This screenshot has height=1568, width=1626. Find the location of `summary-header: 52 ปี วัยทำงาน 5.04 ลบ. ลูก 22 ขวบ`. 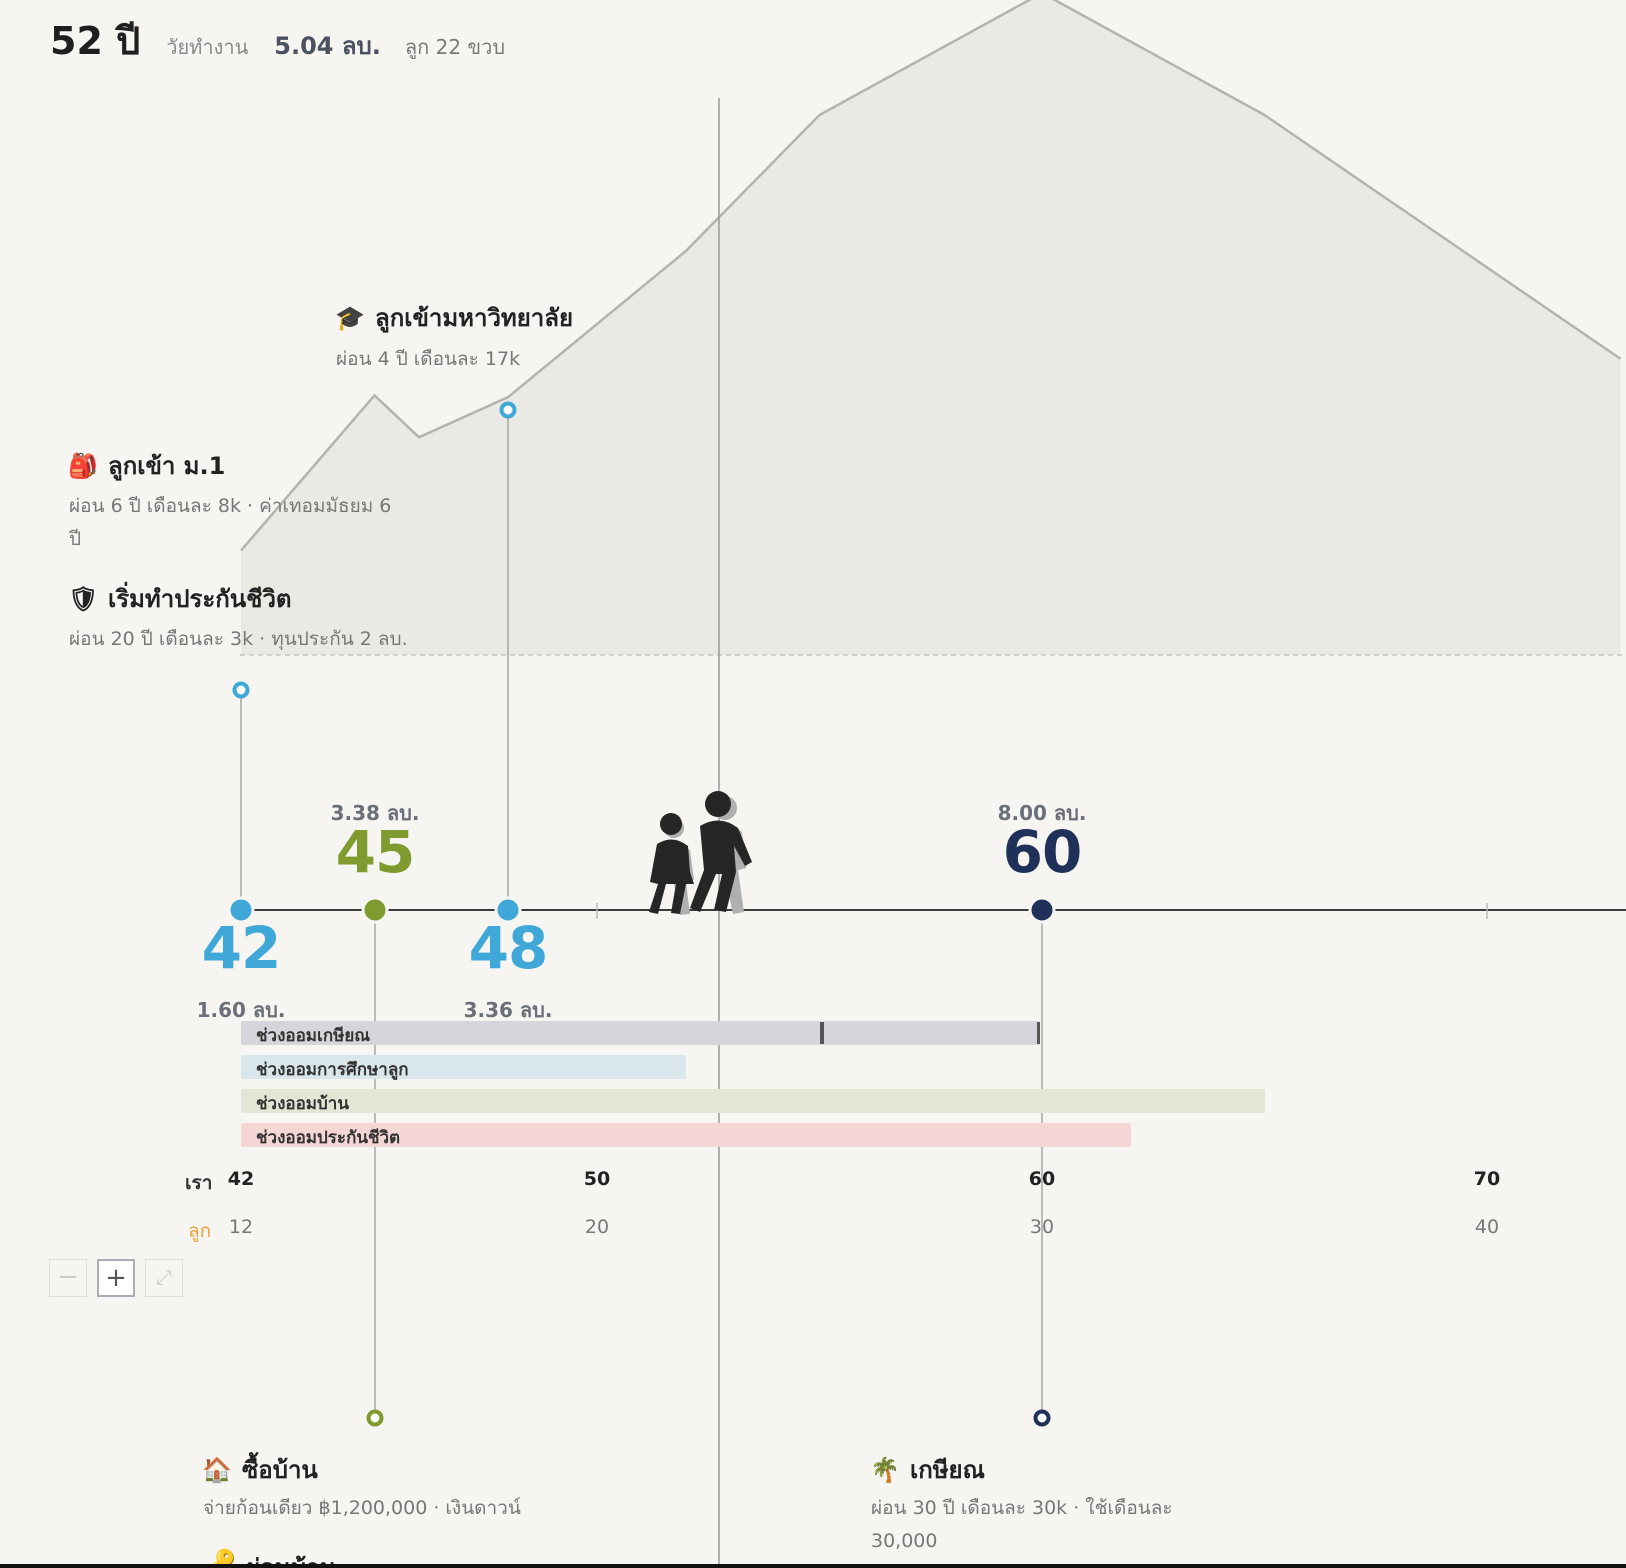

summary-header: 52 ปี วัยทำงาน 5.04 ลบ. ลูก 22 ขวบ is located at coordinates (278, 36).